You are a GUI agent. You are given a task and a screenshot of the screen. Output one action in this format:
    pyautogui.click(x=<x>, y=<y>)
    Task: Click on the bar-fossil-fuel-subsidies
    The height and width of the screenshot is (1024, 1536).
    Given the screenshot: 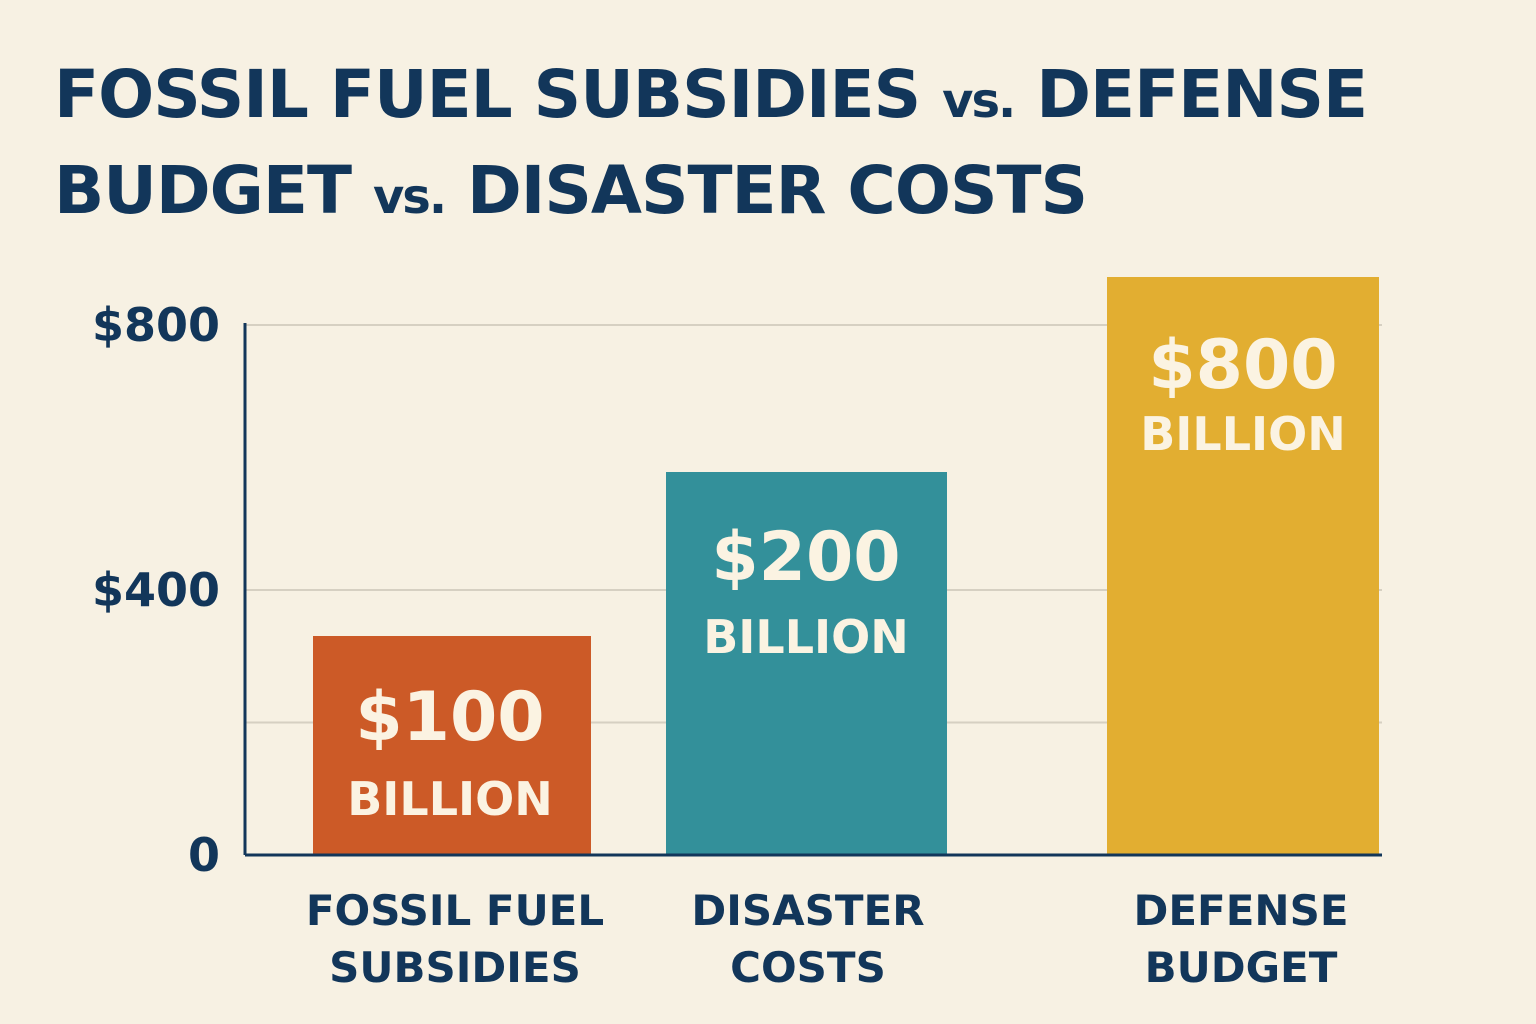 What is the action you would take?
    pyautogui.click(x=452, y=745)
    